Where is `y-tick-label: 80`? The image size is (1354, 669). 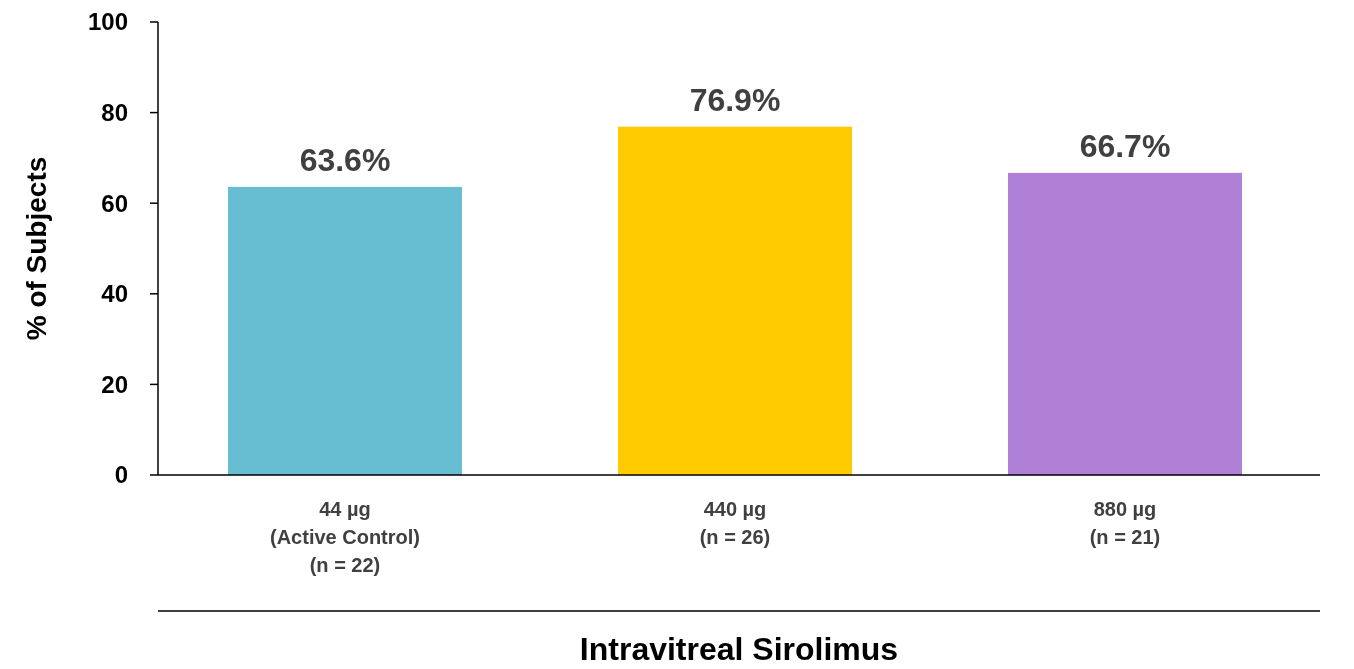
y-tick-label: 80 is located at coordinates (114, 112).